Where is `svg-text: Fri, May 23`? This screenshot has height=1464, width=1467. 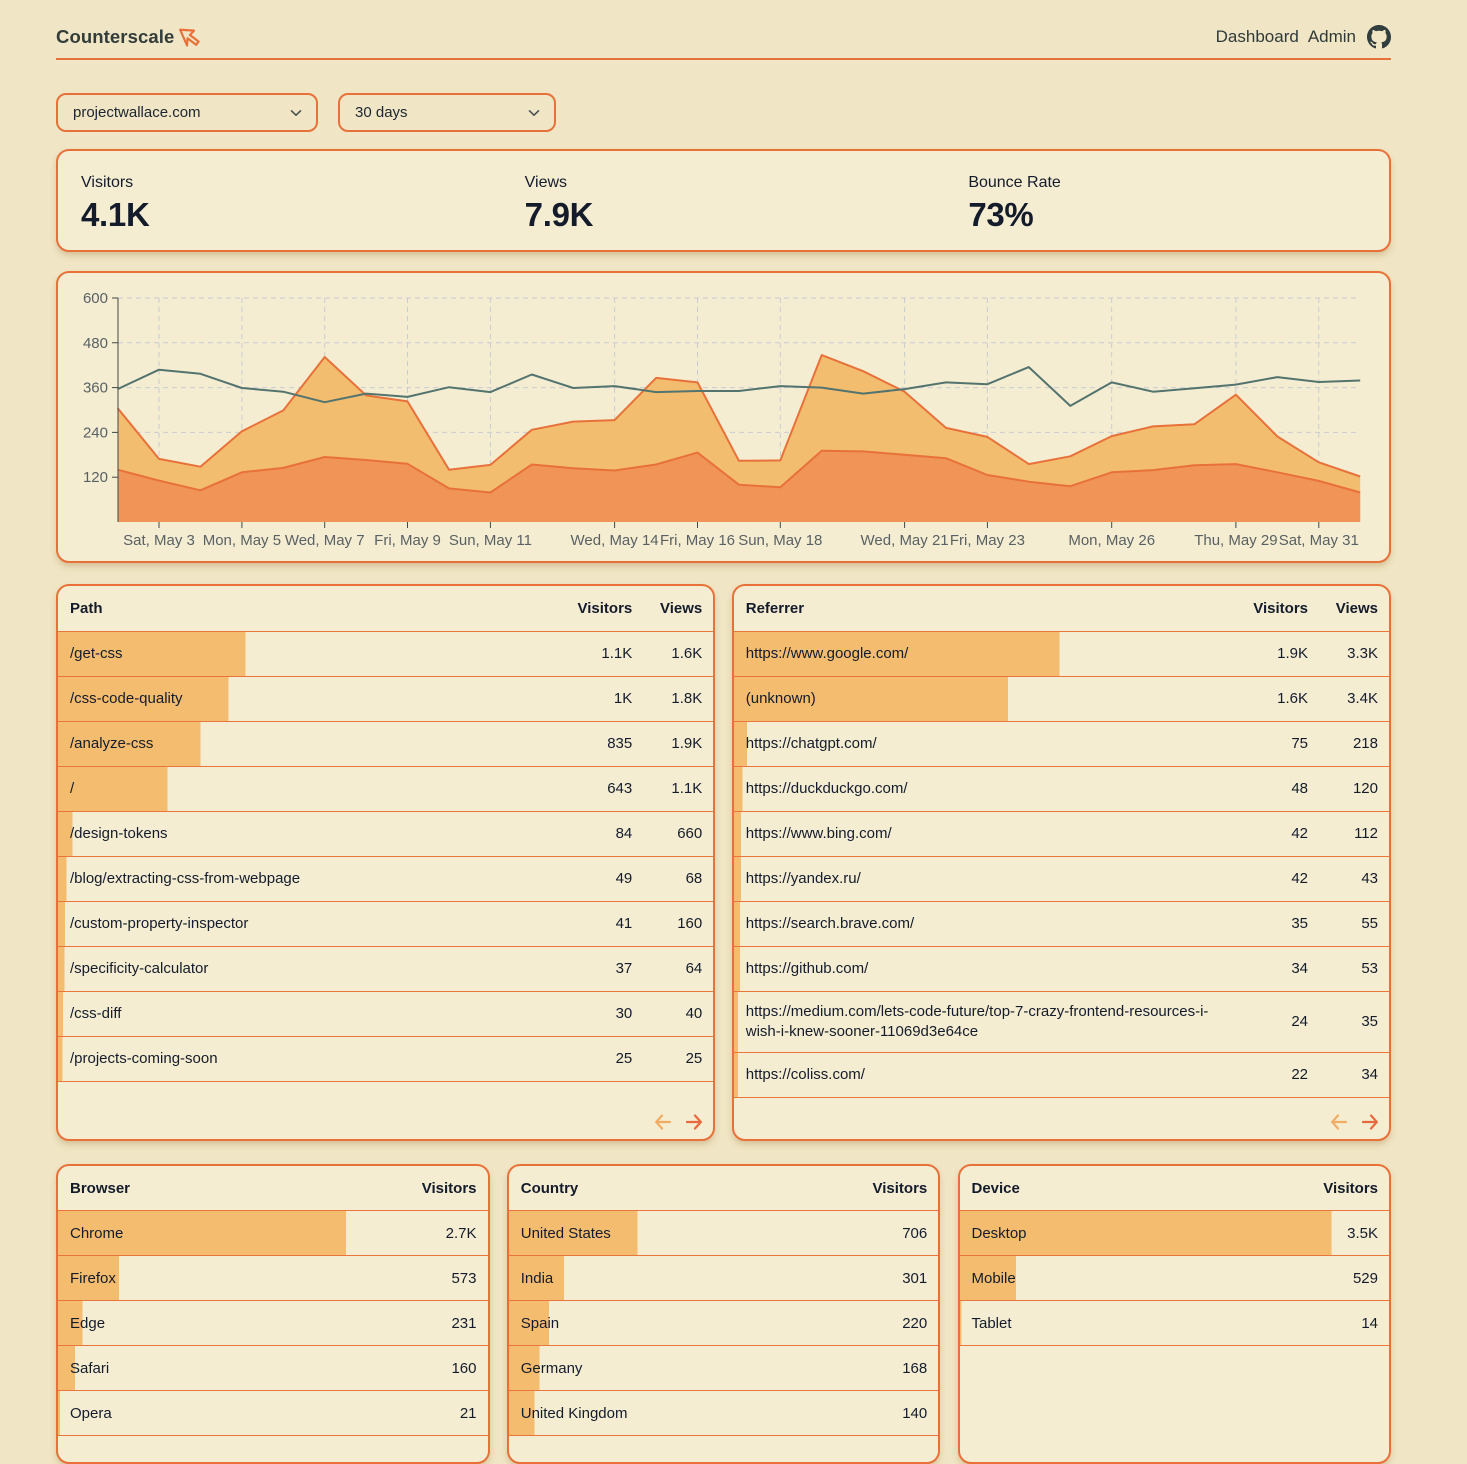 svg-text: Fri, May 23 is located at coordinates (987, 540).